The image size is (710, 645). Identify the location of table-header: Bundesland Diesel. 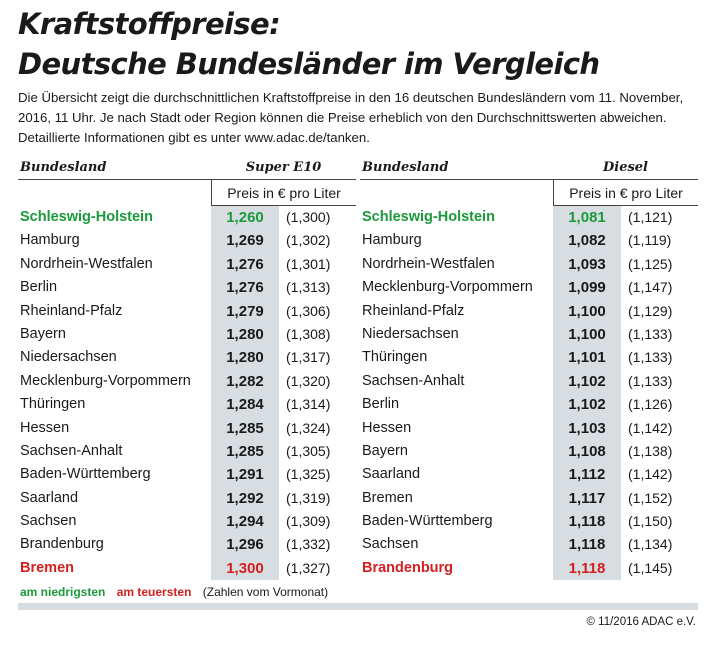
(529, 169).